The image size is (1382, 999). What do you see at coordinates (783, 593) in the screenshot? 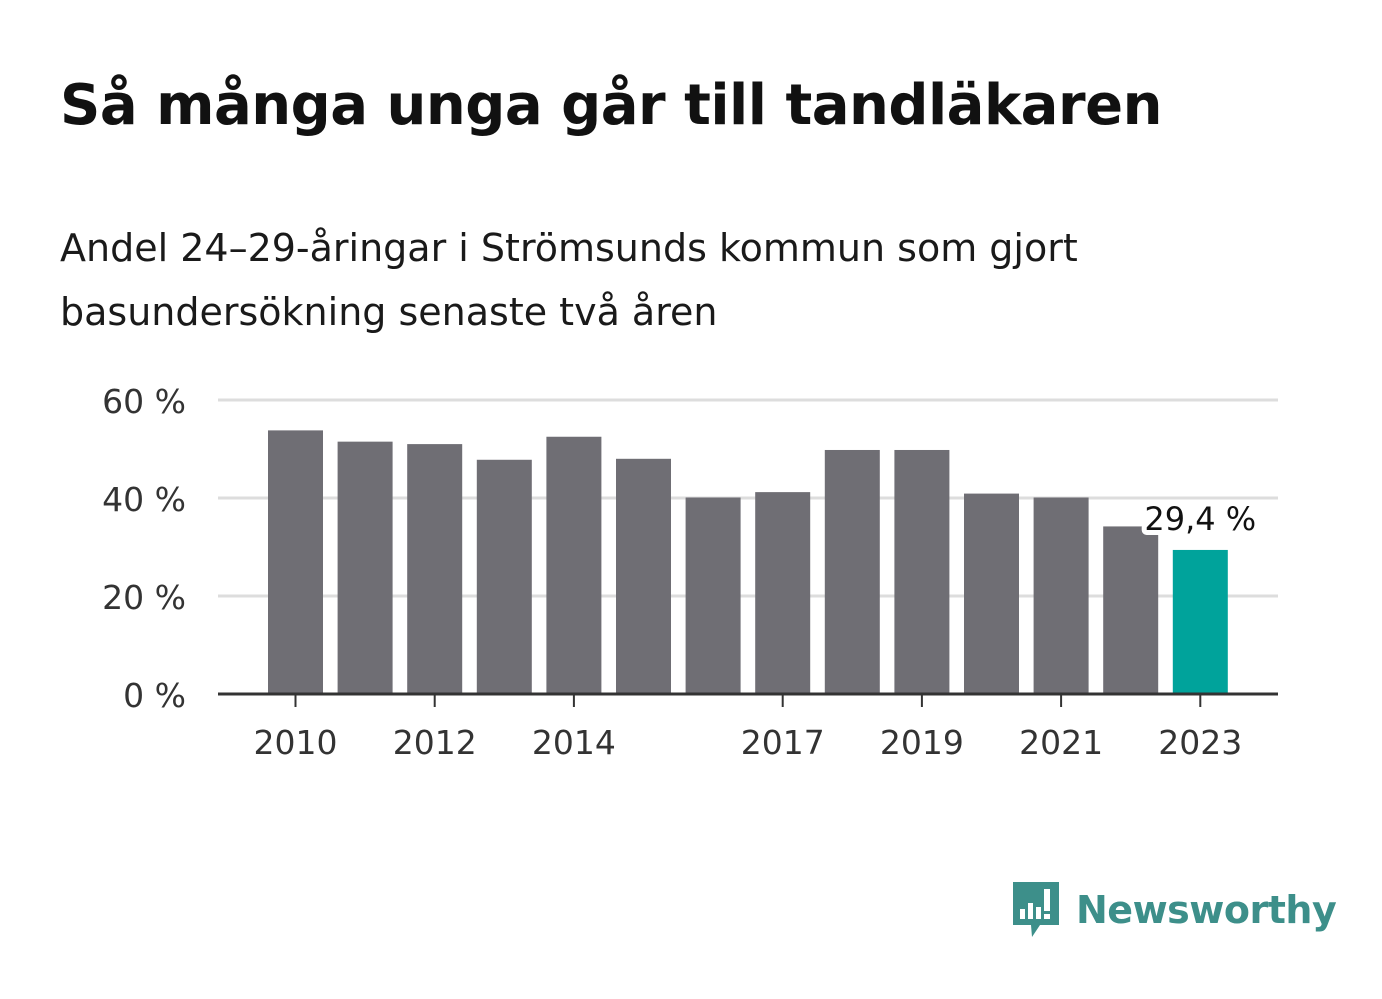
I see `bar-2017` at bounding box center [783, 593].